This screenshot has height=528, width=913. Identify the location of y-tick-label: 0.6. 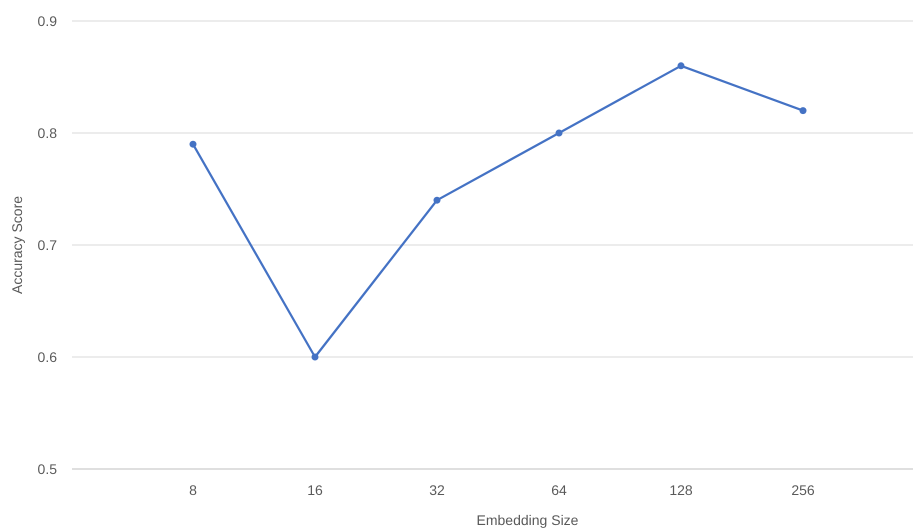
(48, 356).